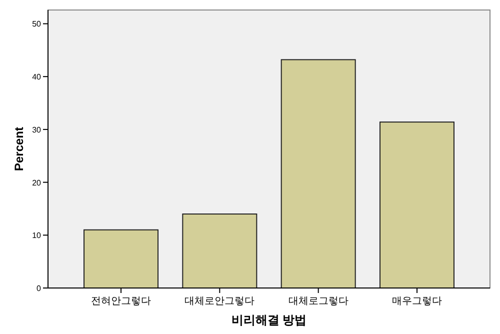 The height and width of the screenshot is (334, 500). What do you see at coordinates (121, 301) in the screenshot?
I see `x-tick-label: 전혀안그렇다` at bounding box center [121, 301].